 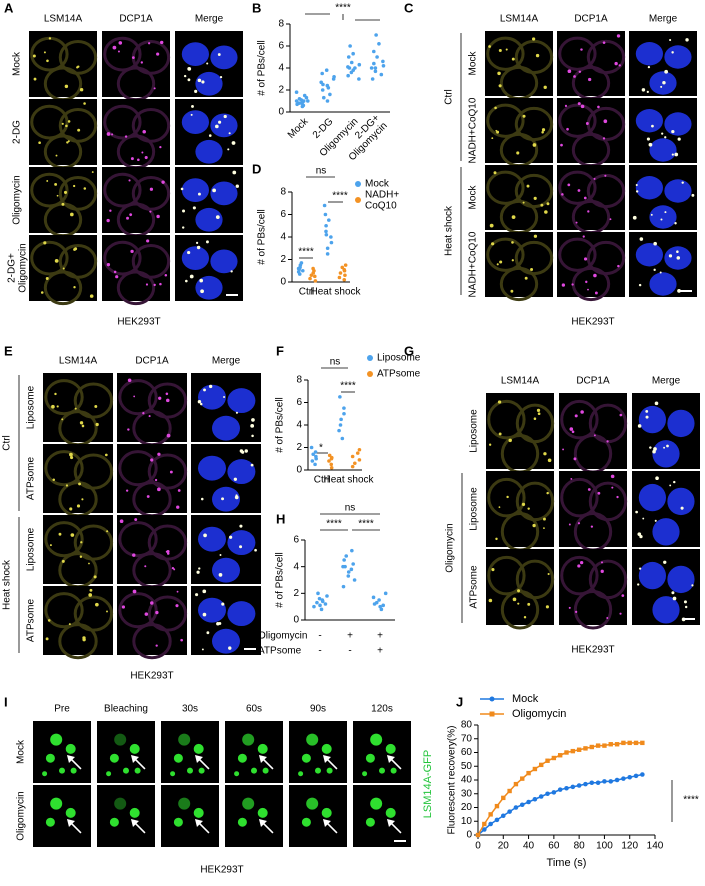 What do you see at coordinates (409, 7) in the screenshot?
I see `panel-label: C` at bounding box center [409, 7].